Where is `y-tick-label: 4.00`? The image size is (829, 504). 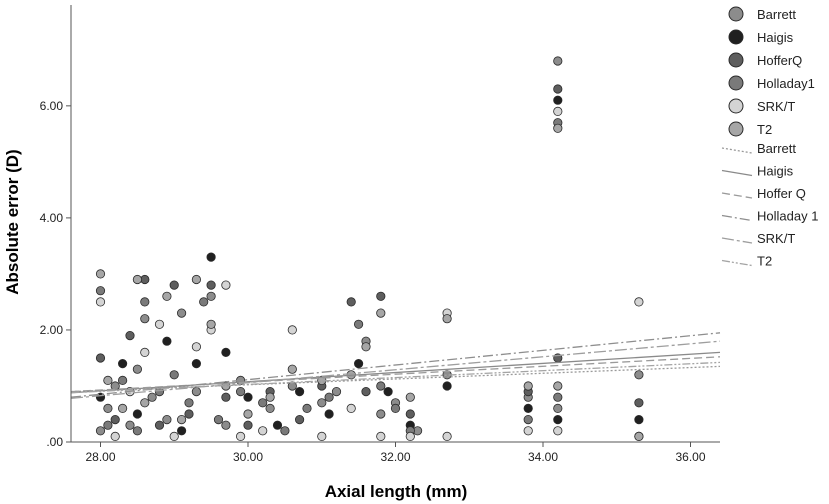
y-tick-label: 4.00 is located at coordinates (52, 218).